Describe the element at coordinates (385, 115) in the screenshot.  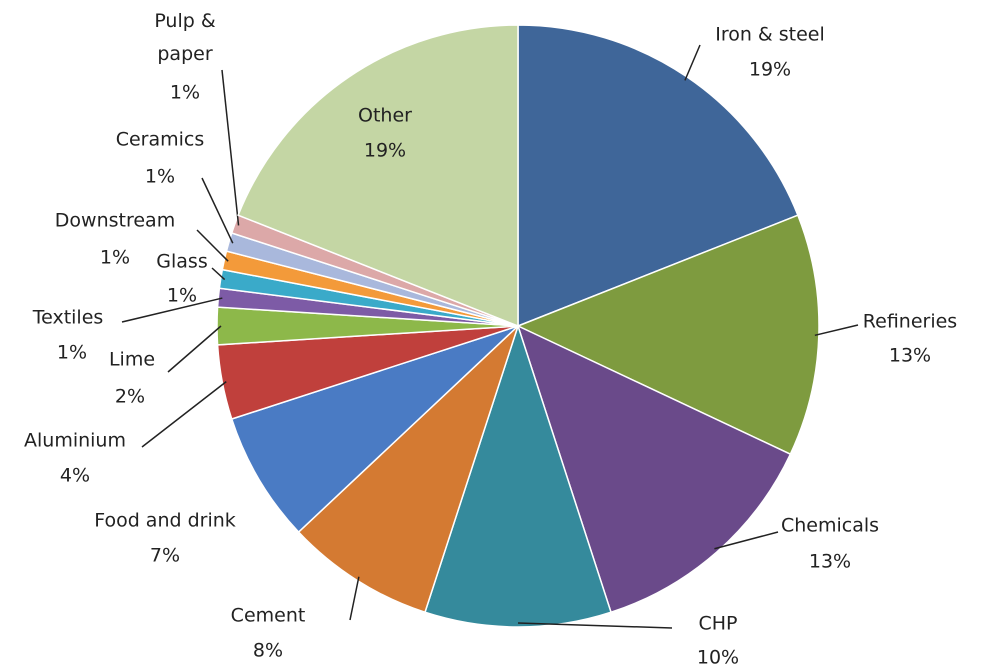
I see `slice-label: Other` at that location.